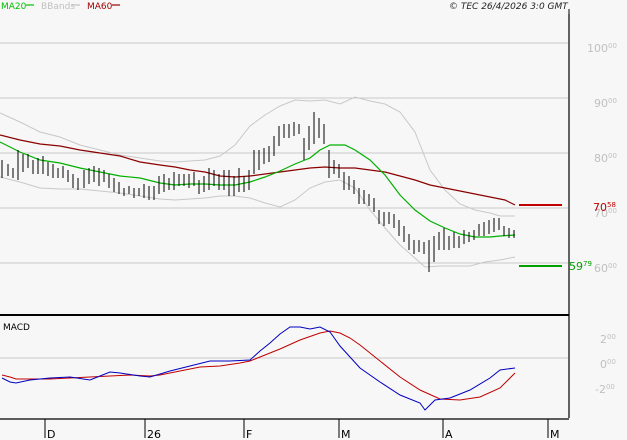 The image size is (627, 440). I want to click on price-axis: 10000 9000 8000 7000 6000, so click(602, 158).